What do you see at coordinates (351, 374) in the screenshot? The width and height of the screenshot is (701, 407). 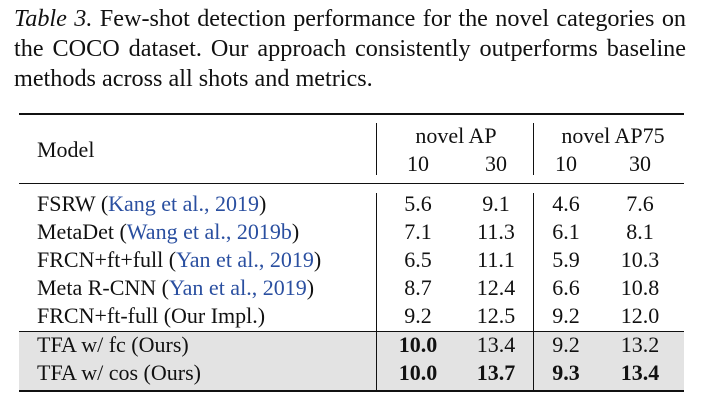 I see `highlight-row-cos` at bounding box center [351, 374].